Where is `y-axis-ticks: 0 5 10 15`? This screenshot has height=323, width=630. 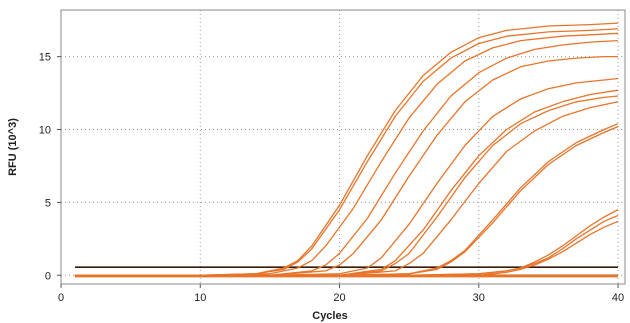 y-axis-ticks: 0 5 10 15 is located at coordinates (50, 167).